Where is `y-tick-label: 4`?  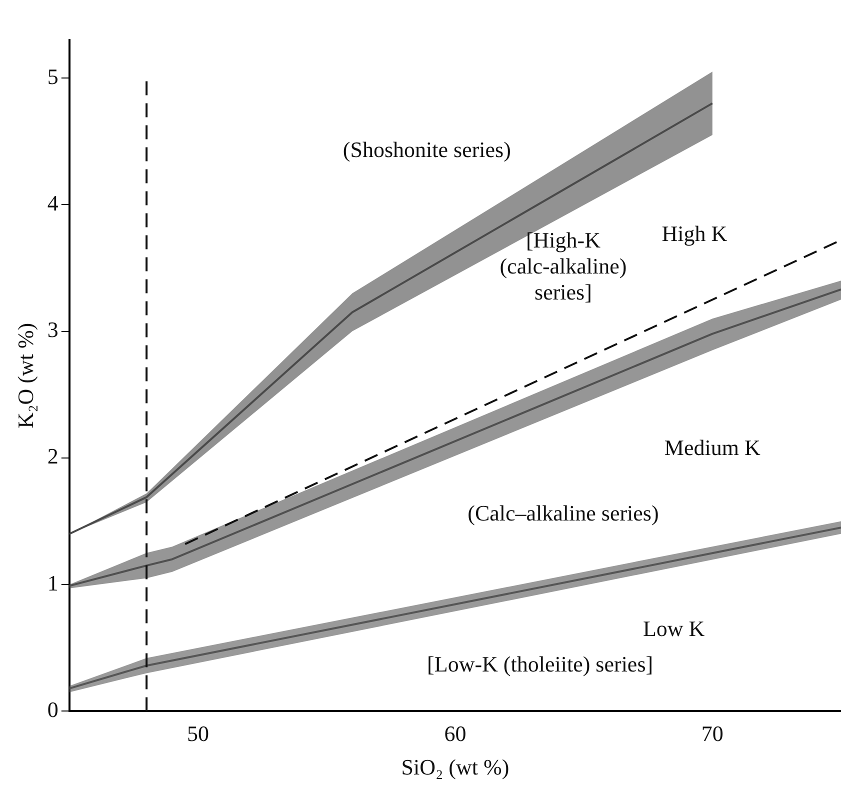
y-tick-label: 4 is located at coordinates (52, 203).